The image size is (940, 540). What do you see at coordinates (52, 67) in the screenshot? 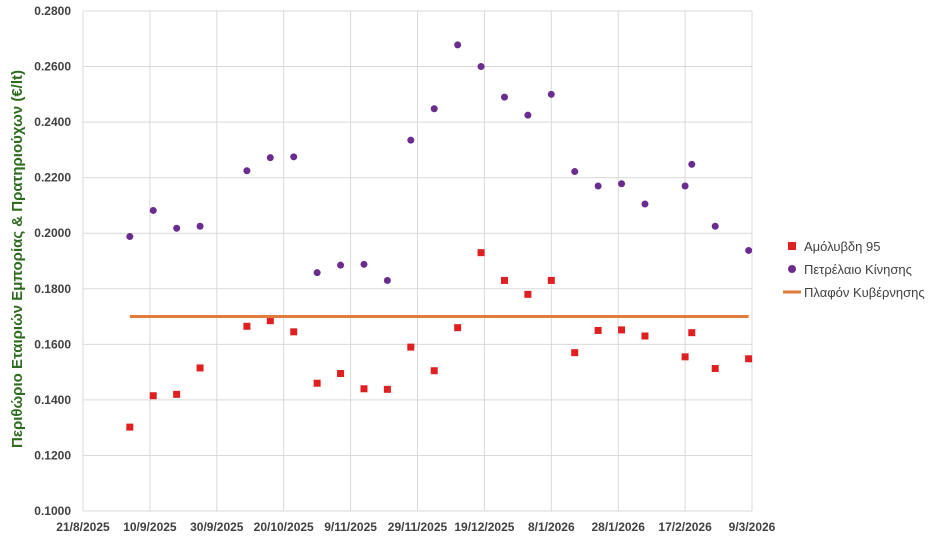
I see `y-tick-label: 0.2600` at bounding box center [52, 67].